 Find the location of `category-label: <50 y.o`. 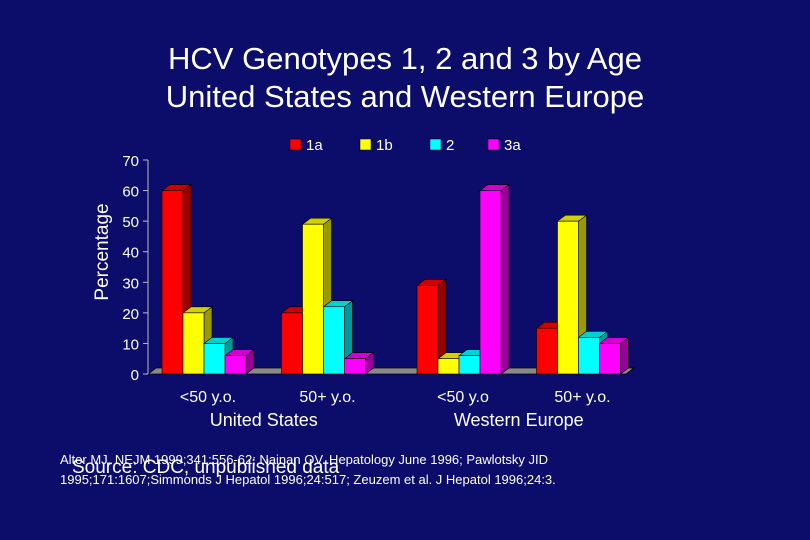

category-label: <50 y.o is located at coordinates (463, 397).